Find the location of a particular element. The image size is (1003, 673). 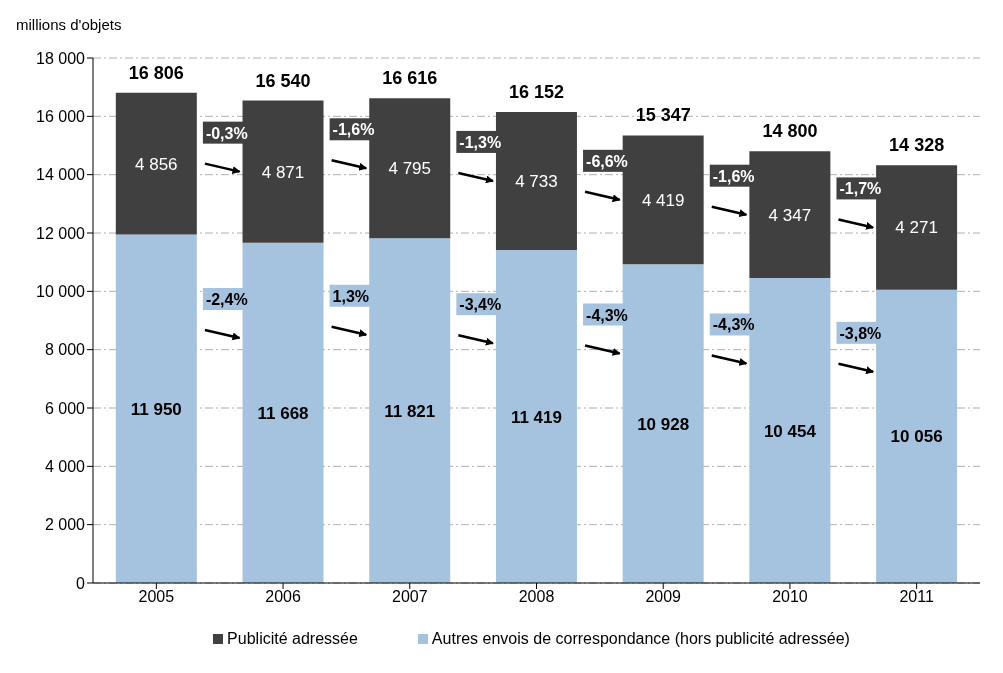

total-label: 16 152 is located at coordinates (536, 91).